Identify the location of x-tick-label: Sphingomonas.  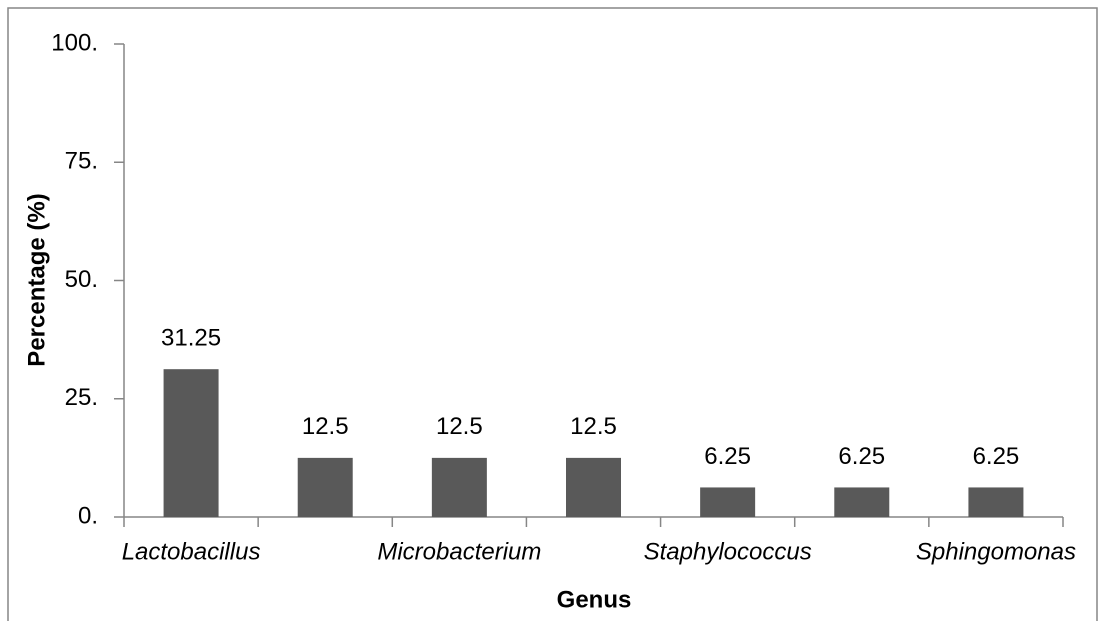
(996, 551).